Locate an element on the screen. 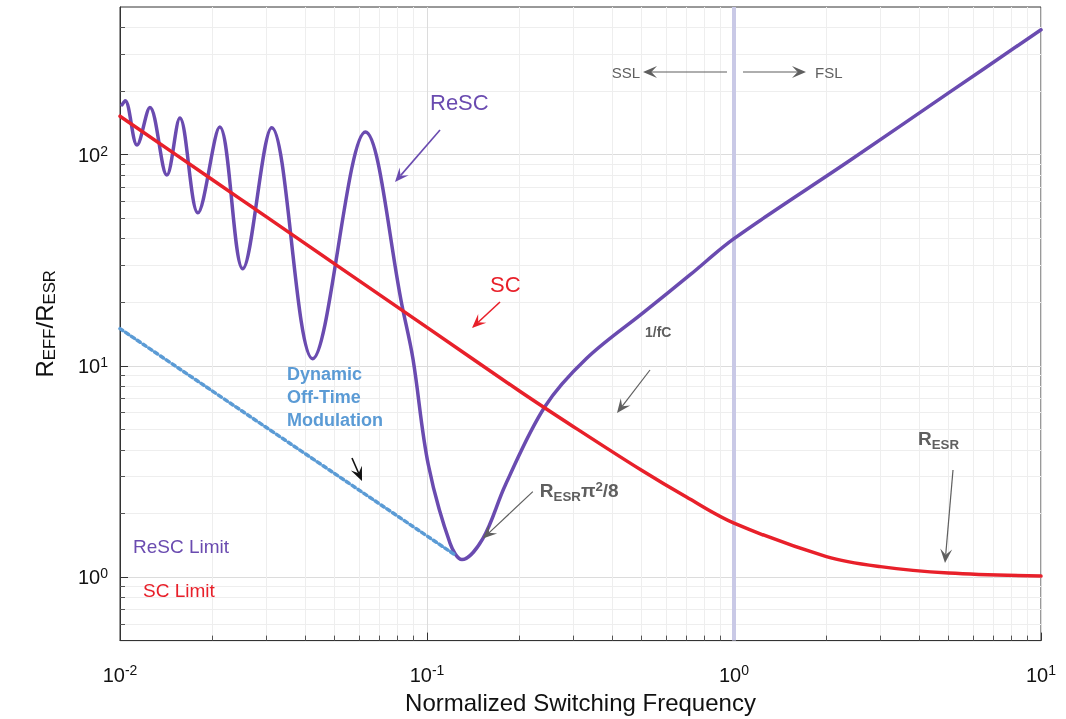 This screenshot has height=719, width=1066. y-tick-label: 10$^{2}$ is located at coordinates (93, 154).